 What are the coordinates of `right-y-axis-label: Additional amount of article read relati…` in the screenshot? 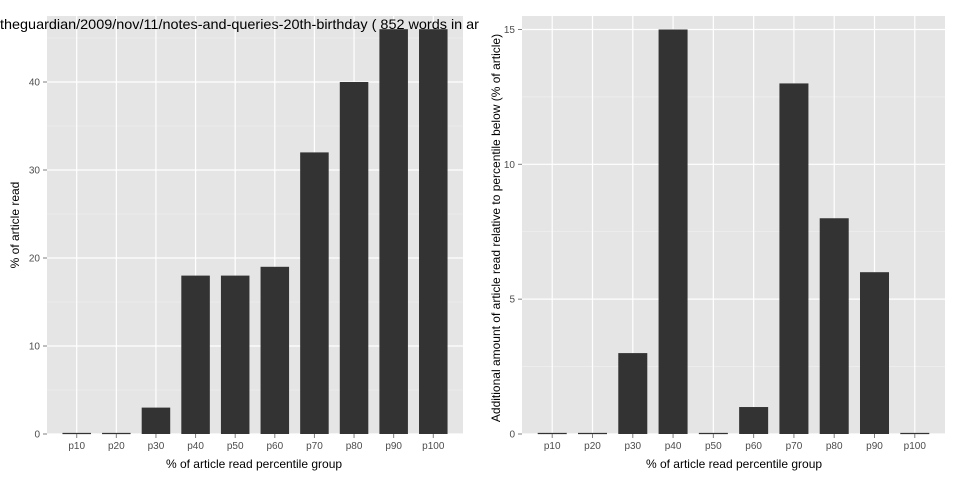 It's located at (496, 228).